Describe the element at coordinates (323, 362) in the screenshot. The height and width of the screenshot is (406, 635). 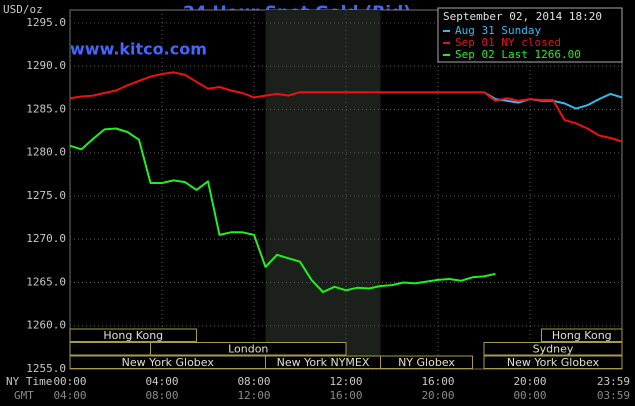
I see `session-label: New York NYMEX` at that location.